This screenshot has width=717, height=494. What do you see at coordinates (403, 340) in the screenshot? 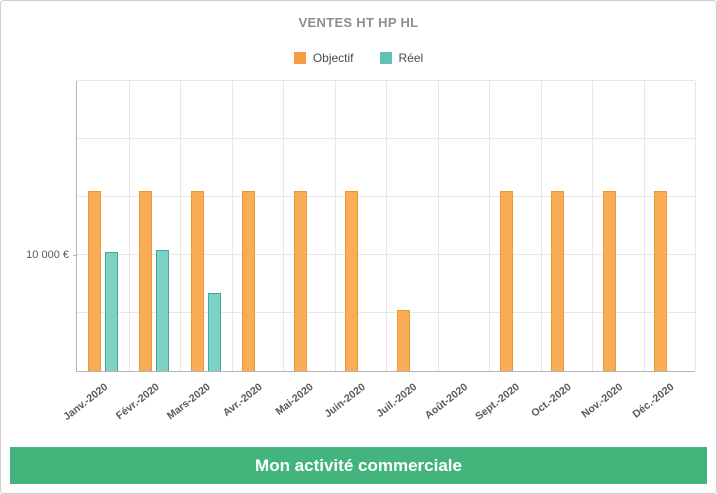
I see `bar-objectif-juil2020` at bounding box center [403, 340].